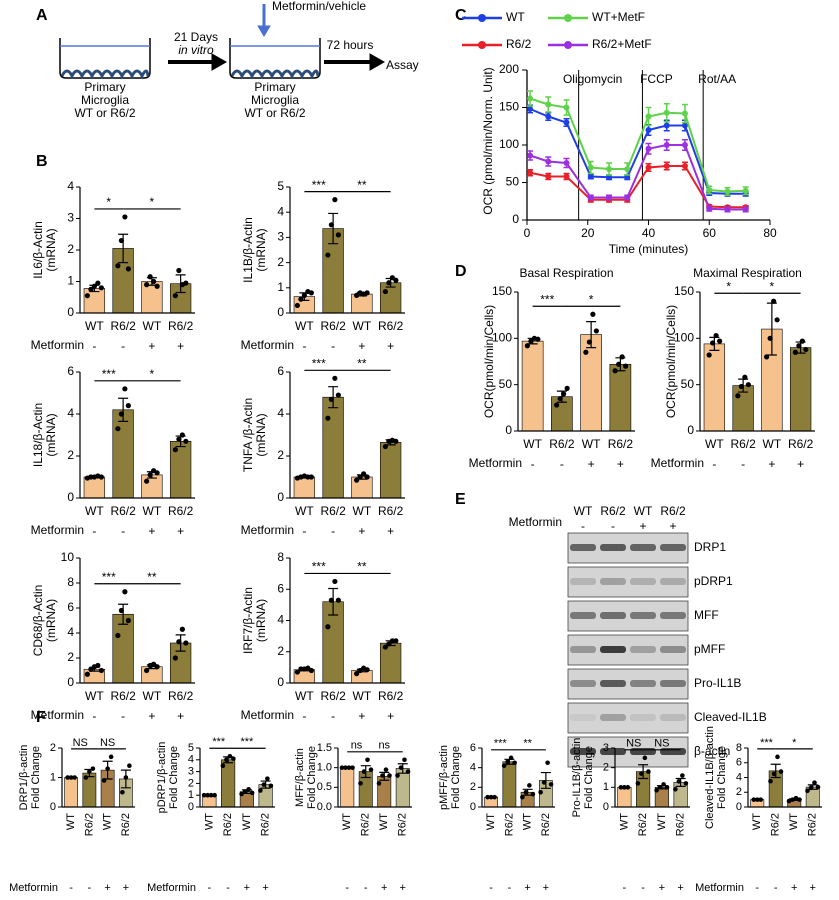 The image size is (839, 900). I want to click on y-tick-label: 0, so click(473, 807).